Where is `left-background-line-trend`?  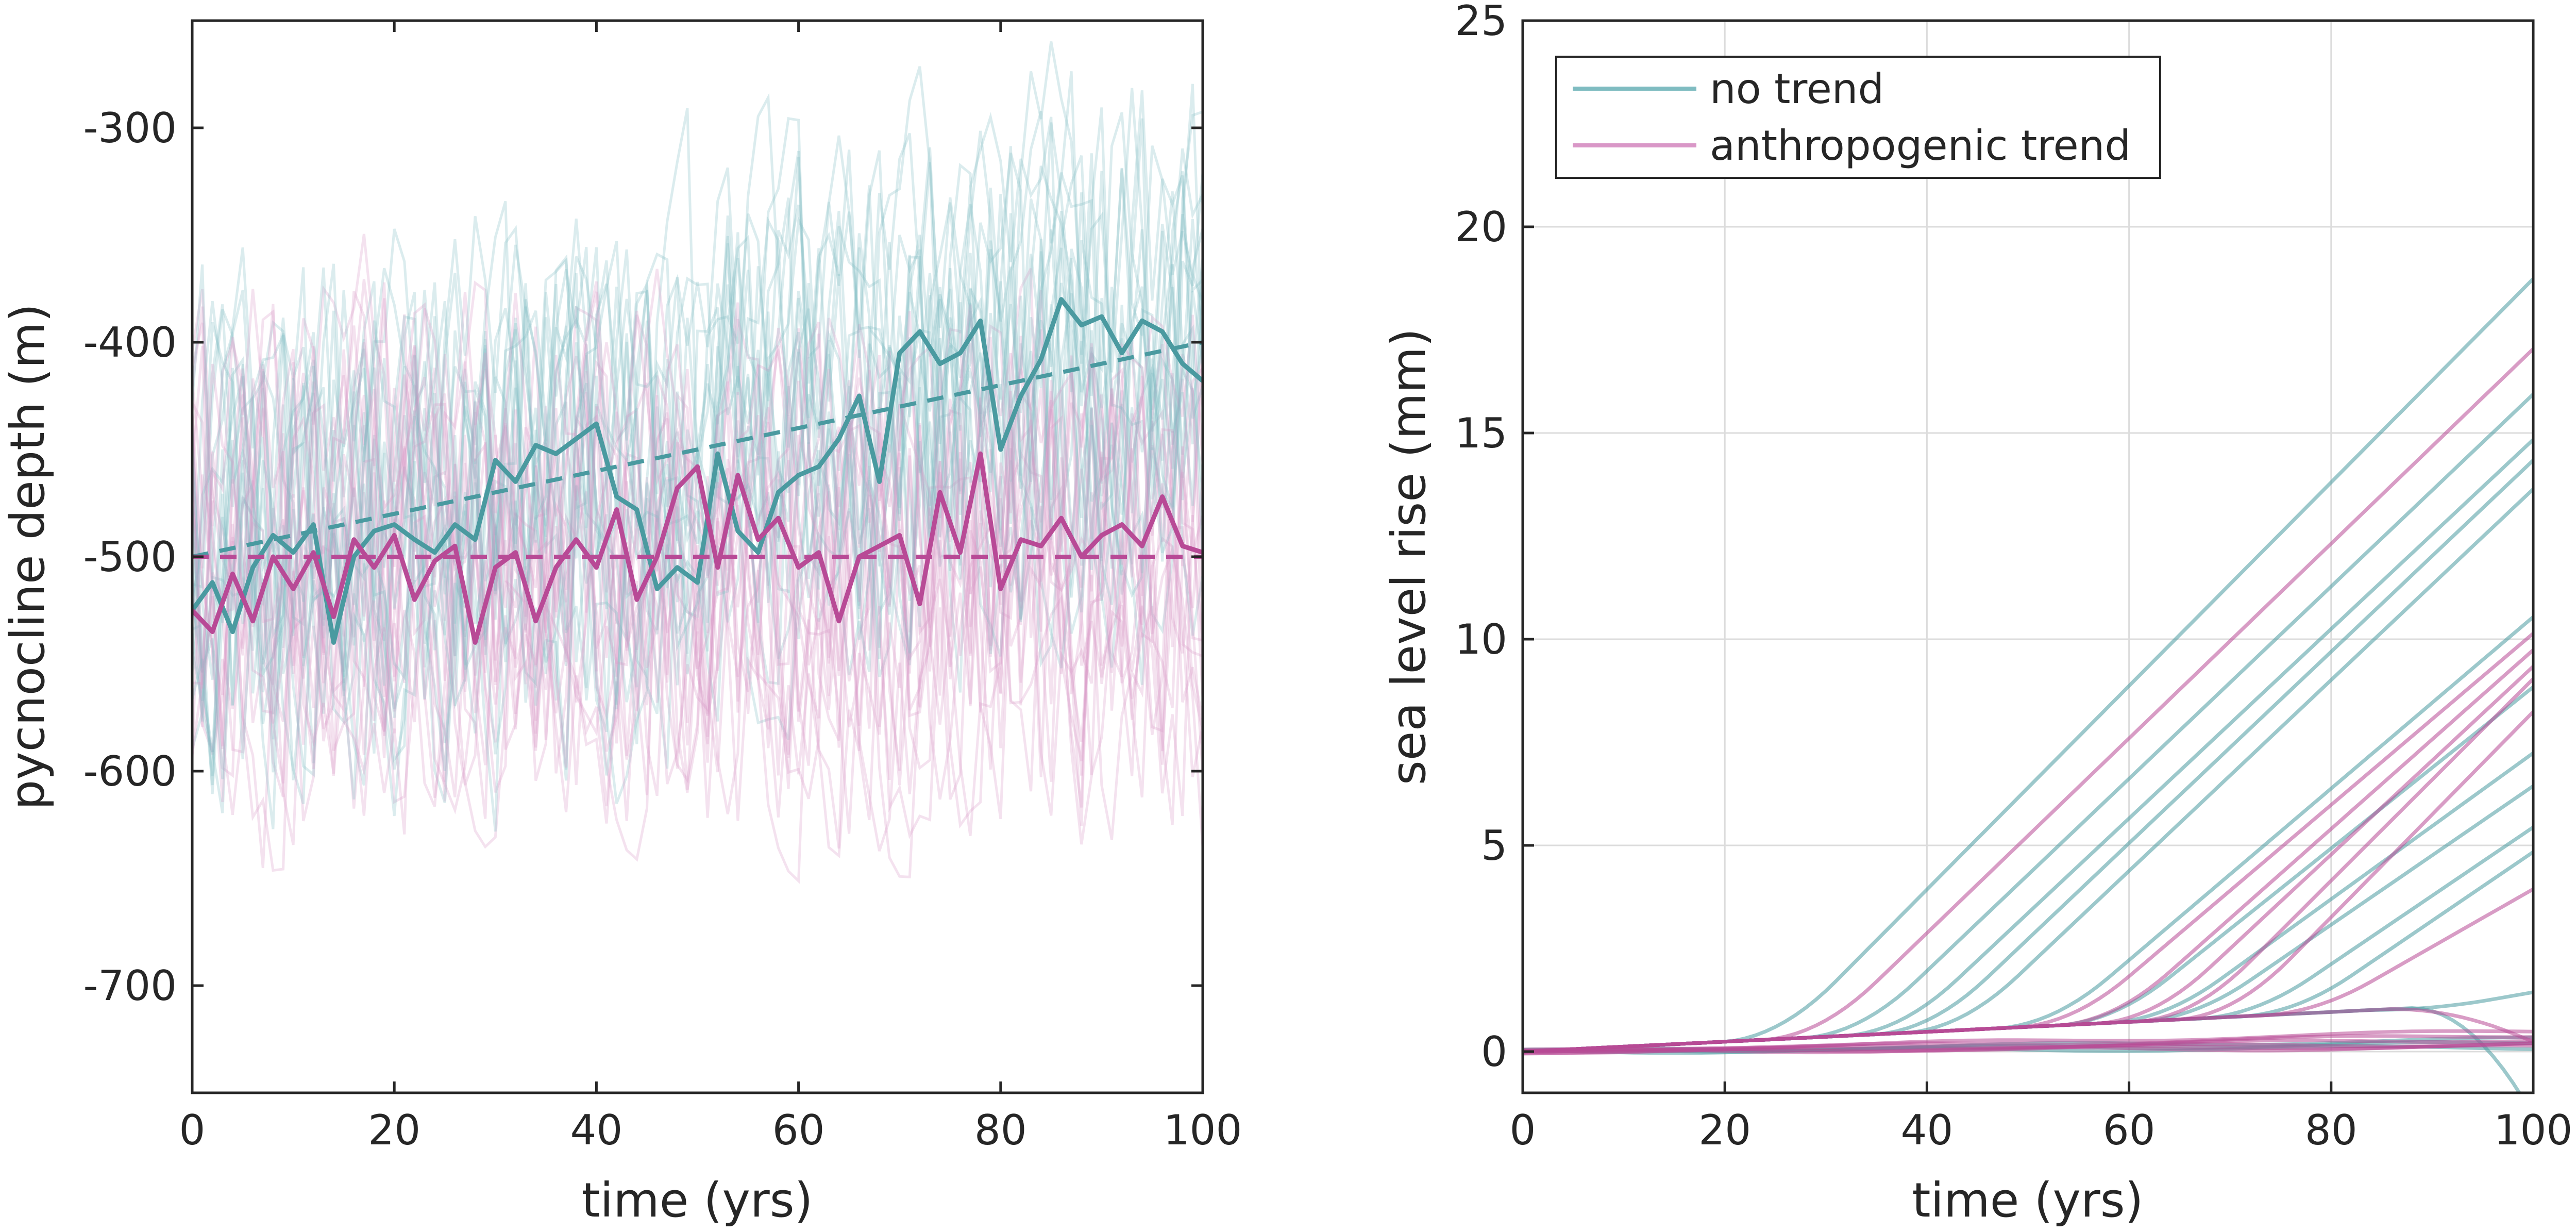
left-background-line-trend is located at coordinates (697, 548).